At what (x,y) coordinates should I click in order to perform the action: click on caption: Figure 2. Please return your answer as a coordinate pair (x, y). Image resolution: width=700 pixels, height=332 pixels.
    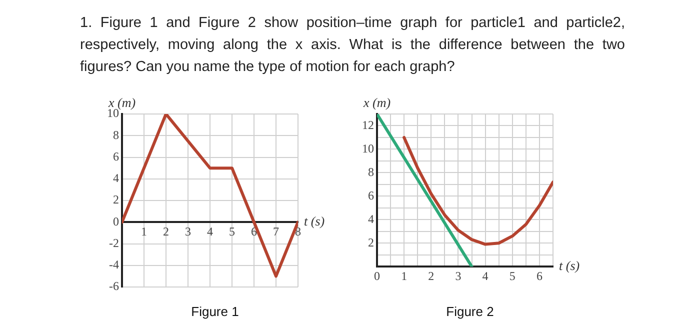
    Looking at the image, I should click on (470, 311).